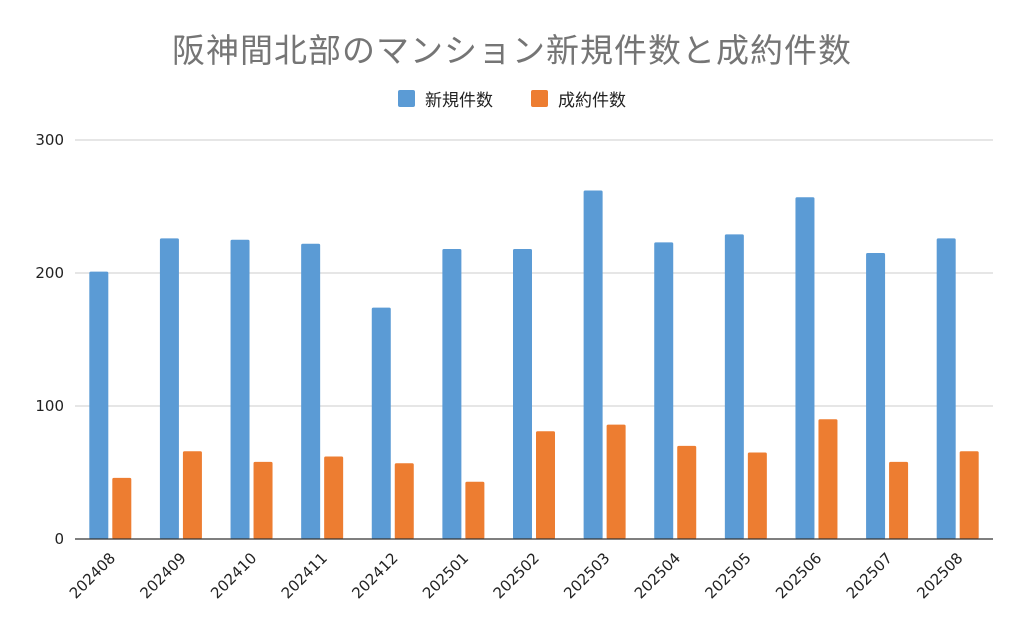  Describe the element at coordinates (657, 575) in the screenshot. I see `x-tick-label: 202504` at that location.